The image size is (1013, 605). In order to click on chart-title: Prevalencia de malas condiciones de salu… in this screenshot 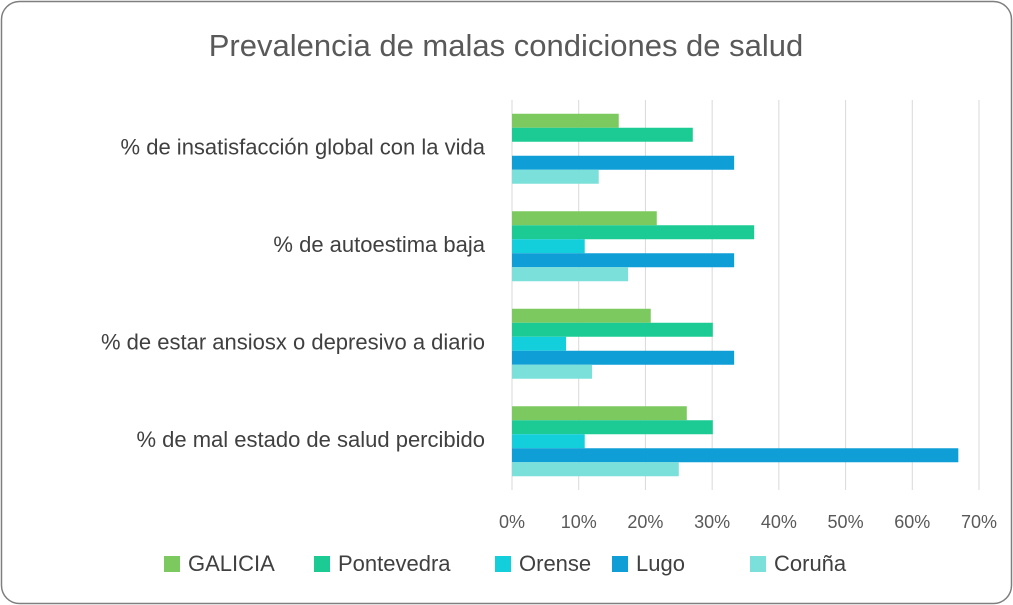, I will do `click(506, 45)`.